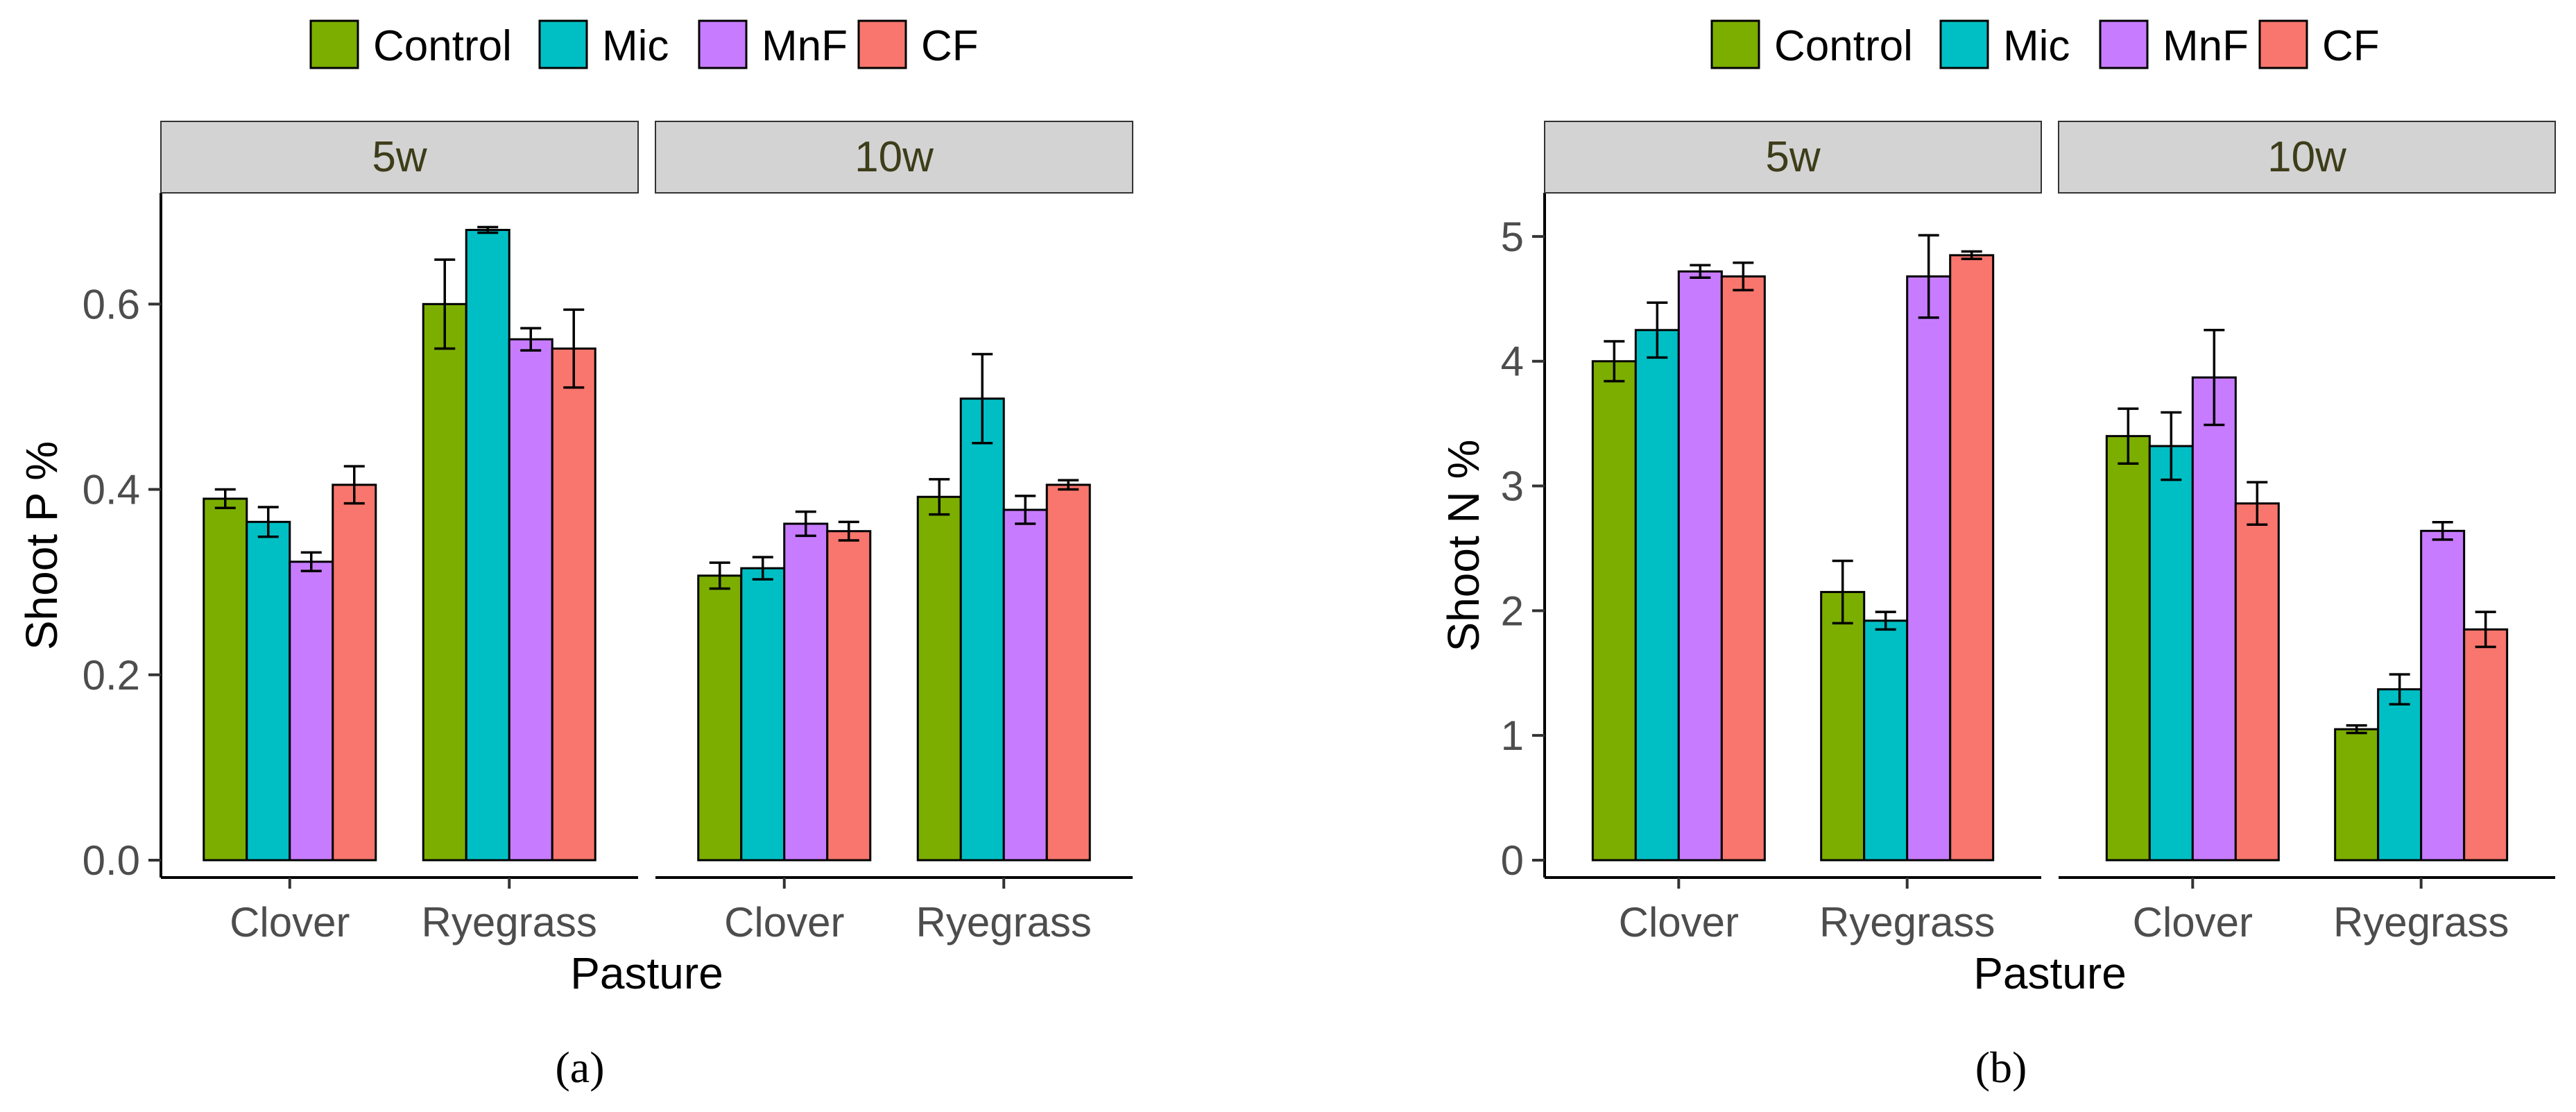  Describe the element at coordinates (1512, 362) in the screenshot. I see `y-tick-label: 4` at that location.